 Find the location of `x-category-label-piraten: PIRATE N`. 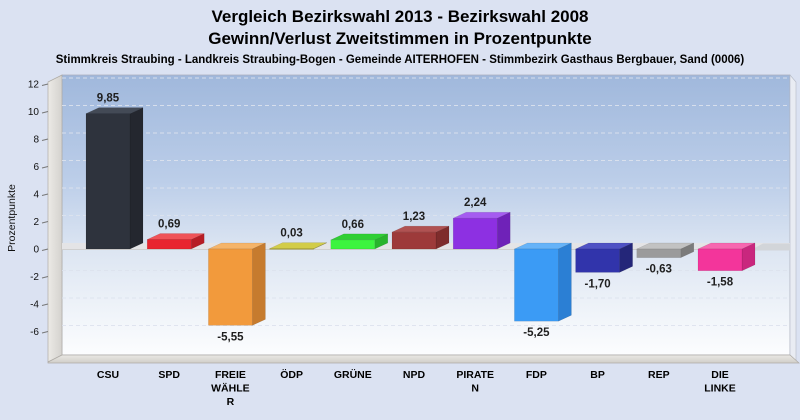

x-category-label-piraten: PIRATE N is located at coordinates (475, 382).